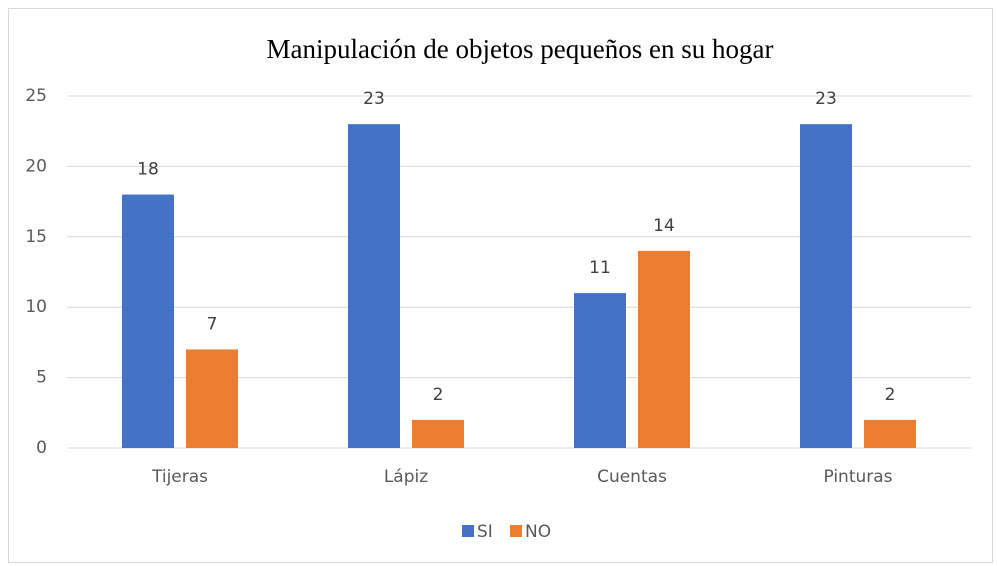 The width and height of the screenshot is (997, 566). What do you see at coordinates (36, 307) in the screenshot?
I see `y-tick-label: 10` at bounding box center [36, 307].